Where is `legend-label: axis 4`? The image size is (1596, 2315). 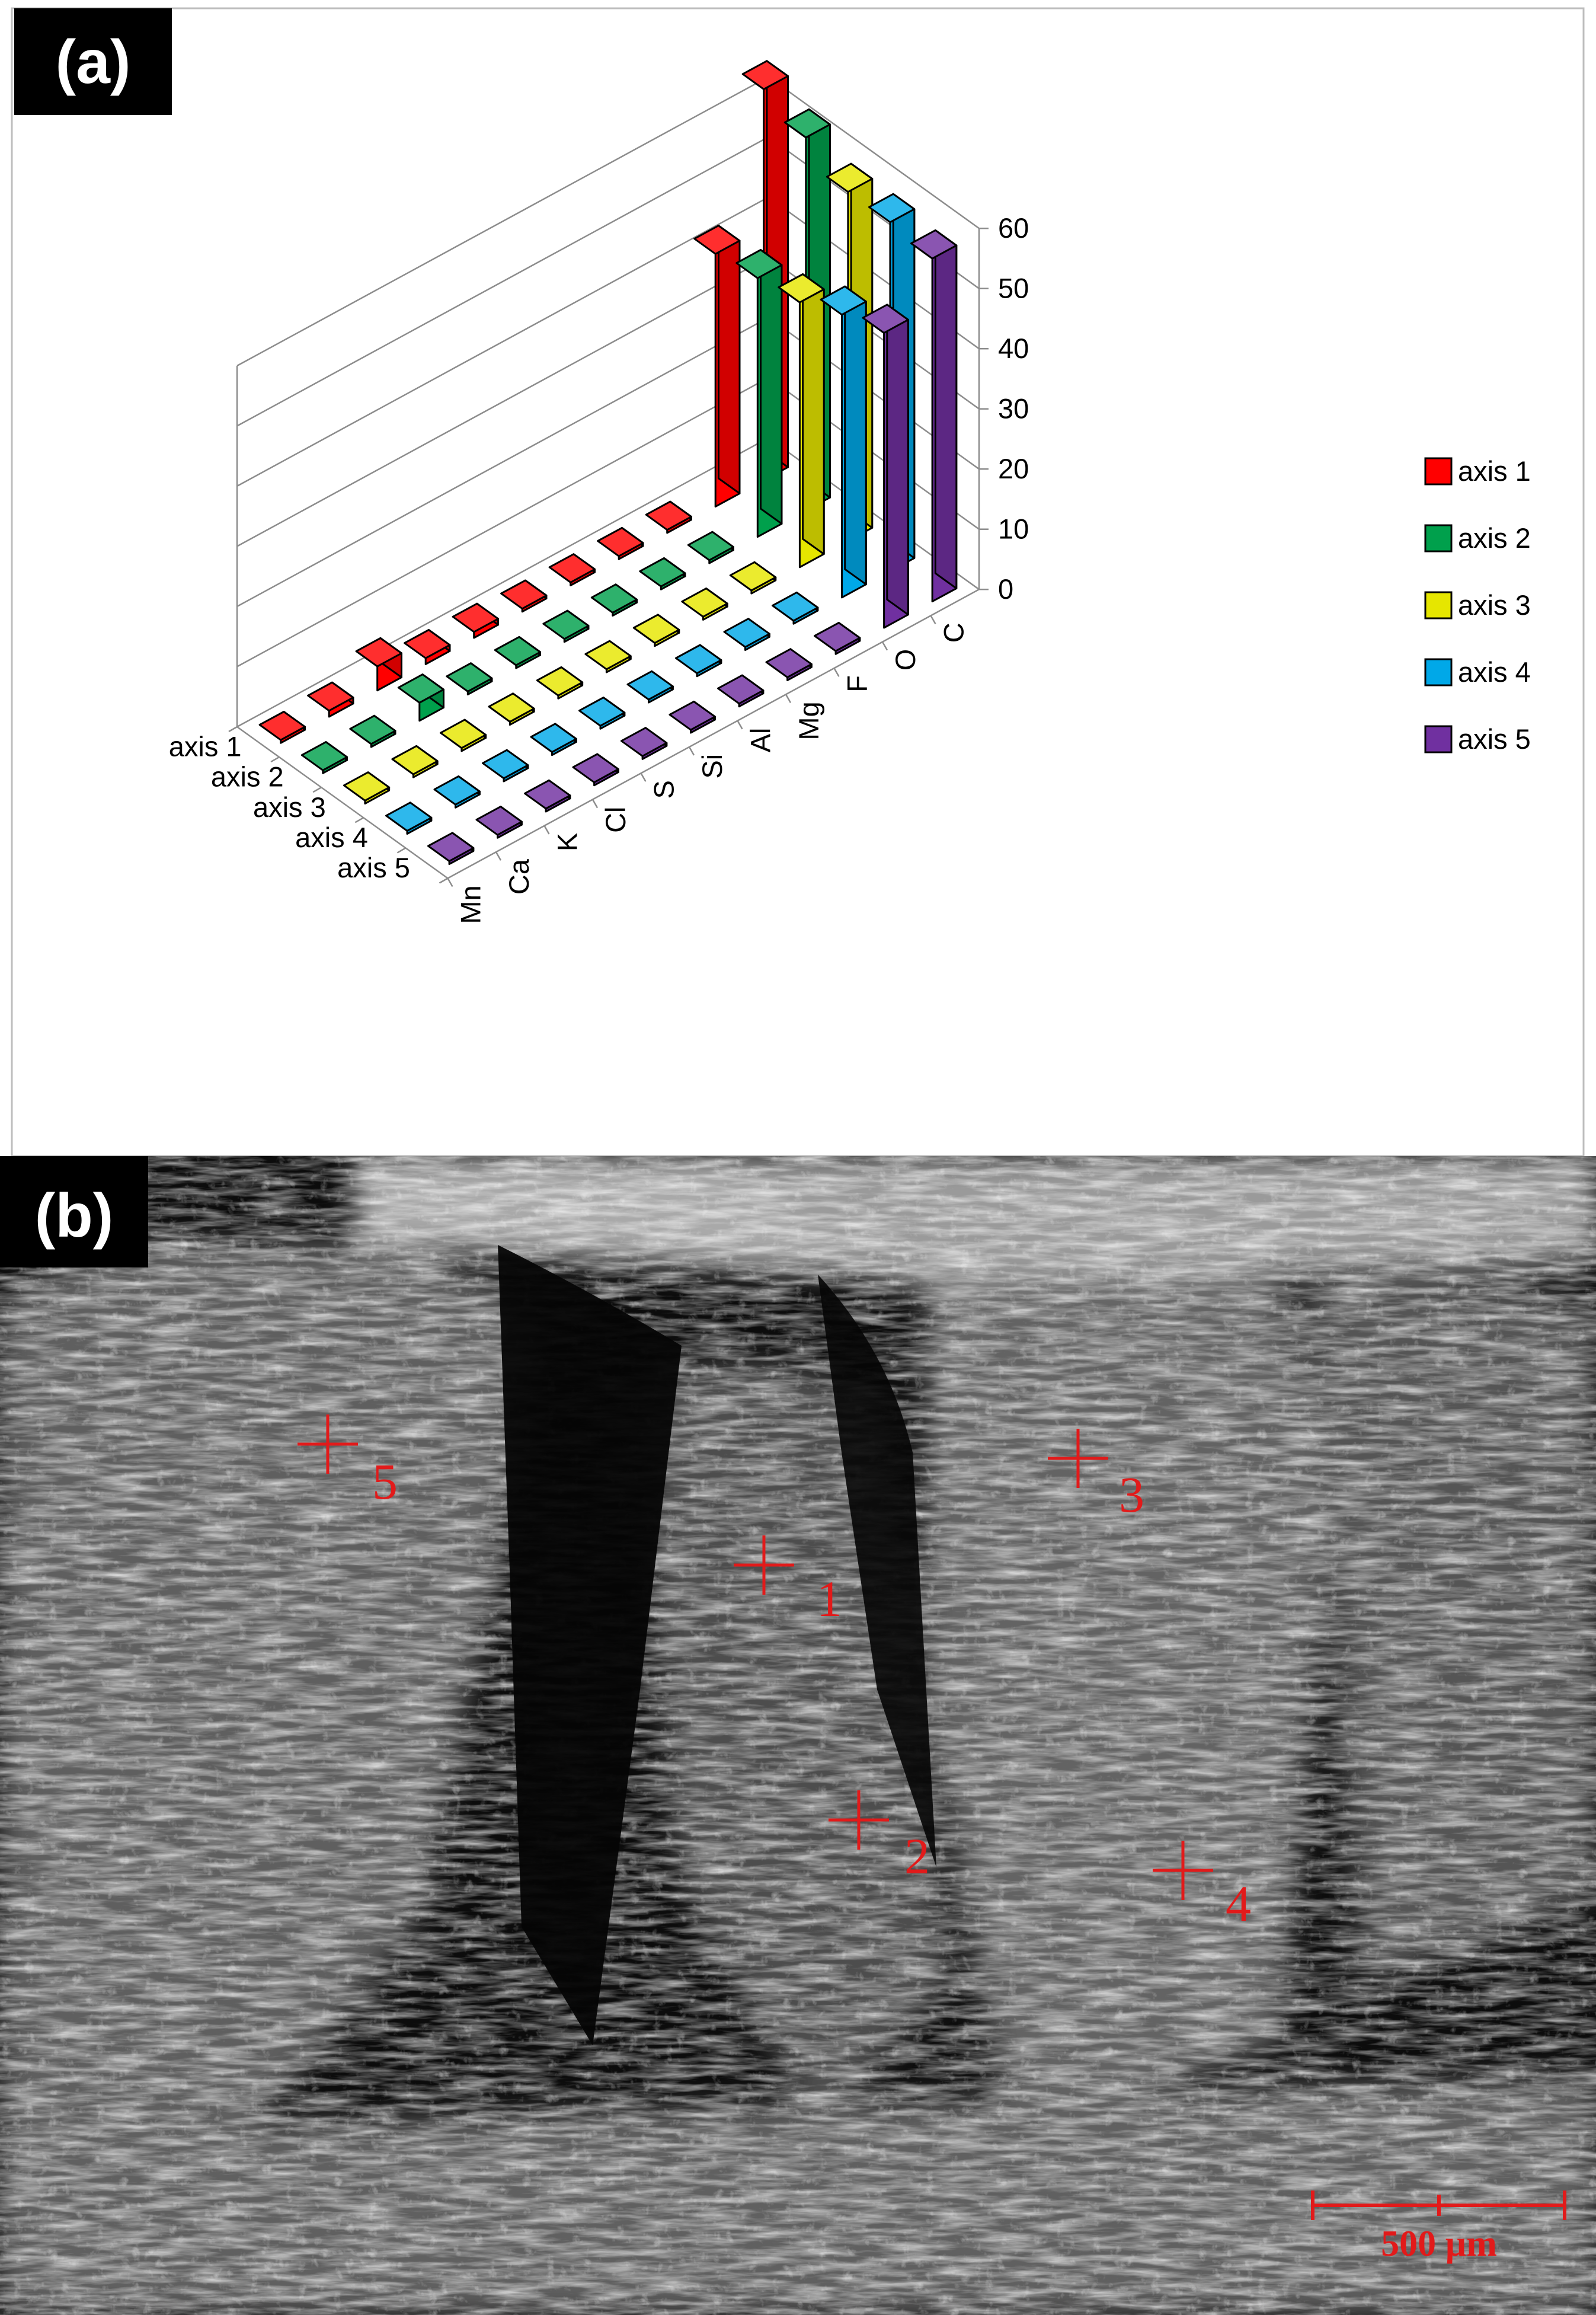
legend-label: axis 4 is located at coordinates (1495, 672).